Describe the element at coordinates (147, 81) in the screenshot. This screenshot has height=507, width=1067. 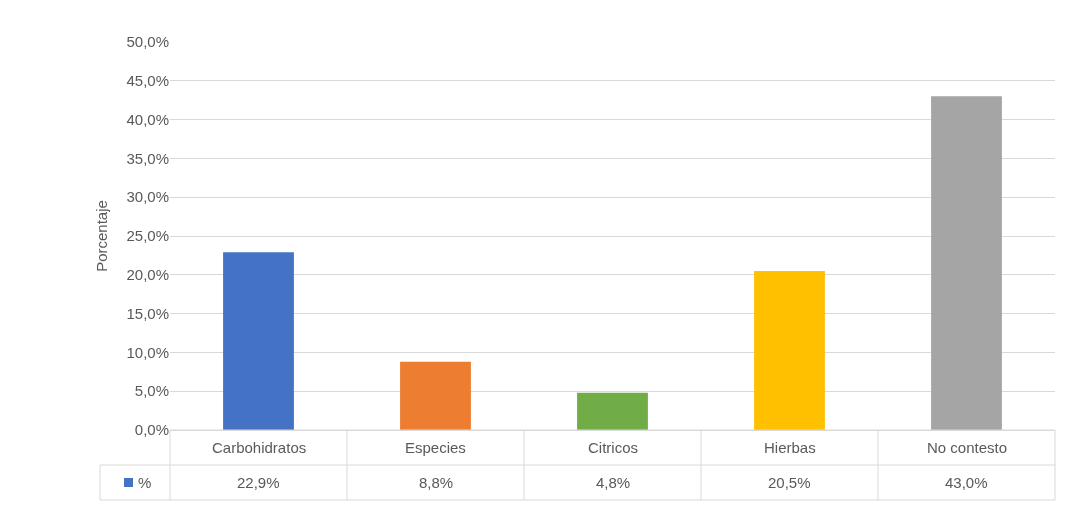
I see `y-tick-label: 45,0%` at that location.